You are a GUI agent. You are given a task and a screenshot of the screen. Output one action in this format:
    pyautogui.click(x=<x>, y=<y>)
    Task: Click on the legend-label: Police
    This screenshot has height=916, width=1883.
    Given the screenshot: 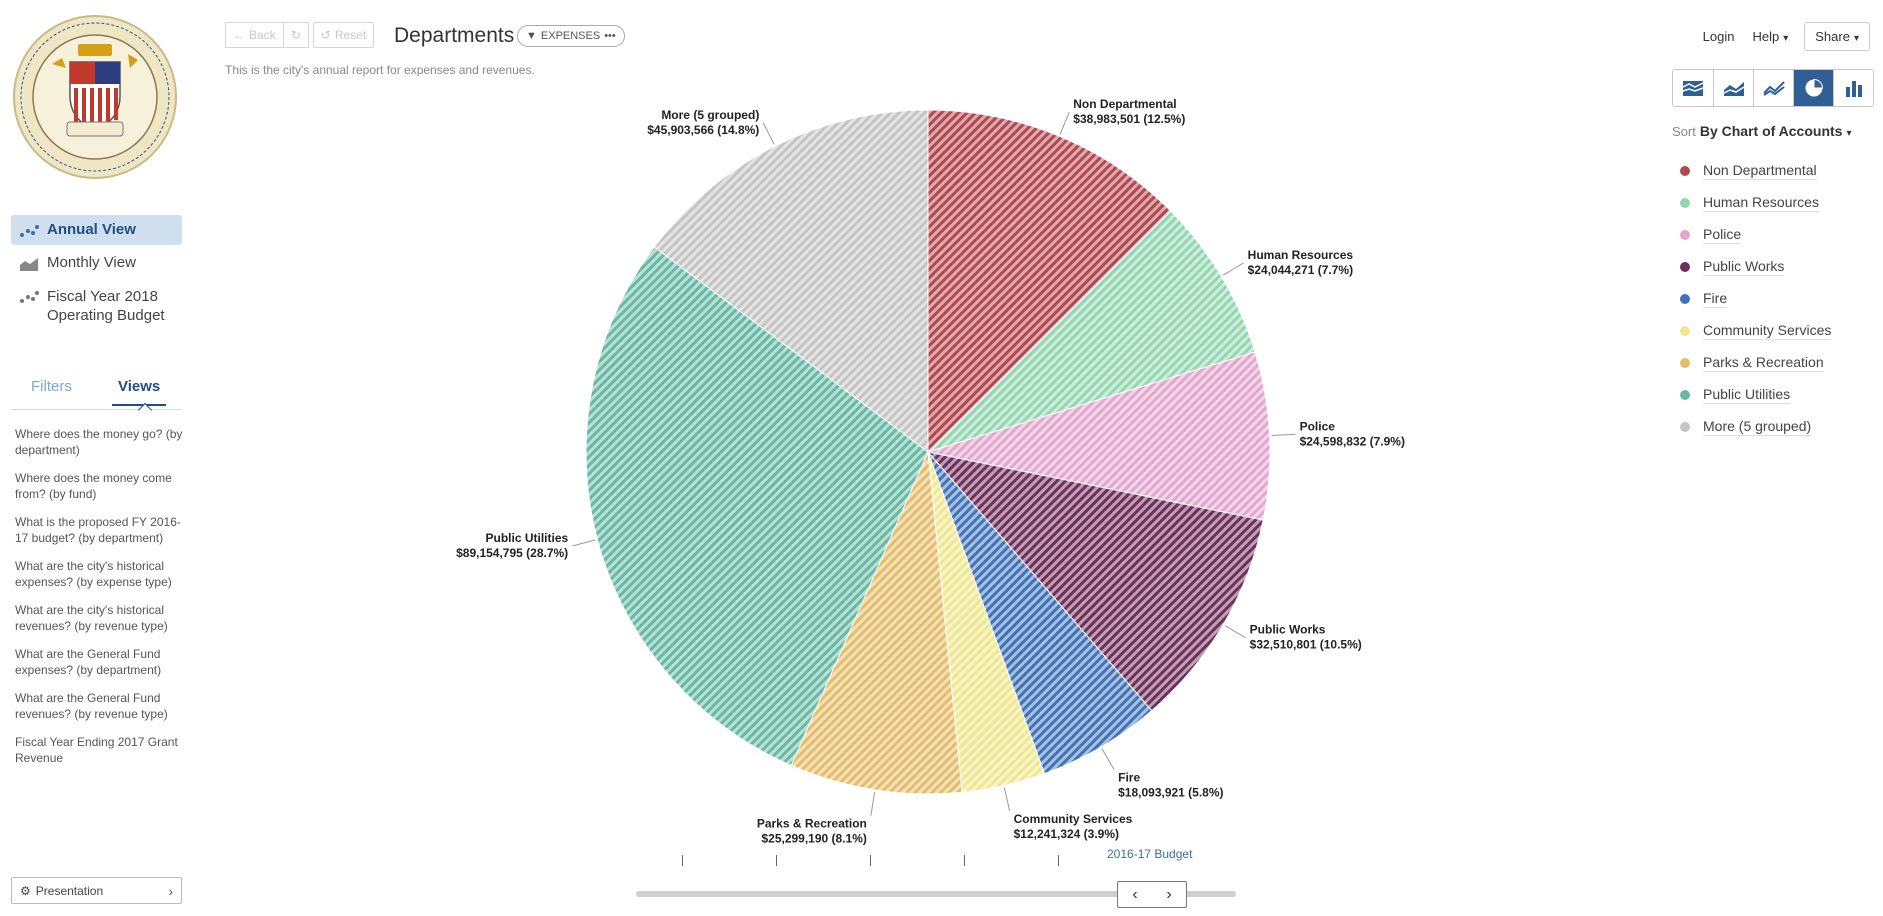 What is the action you would take?
    pyautogui.click(x=1722, y=235)
    